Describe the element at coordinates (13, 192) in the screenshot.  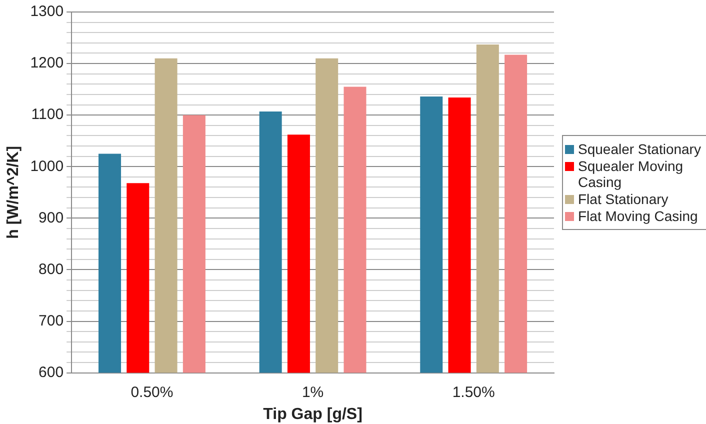
I see `y-axis-title: h [W/m^2/K]` at that location.